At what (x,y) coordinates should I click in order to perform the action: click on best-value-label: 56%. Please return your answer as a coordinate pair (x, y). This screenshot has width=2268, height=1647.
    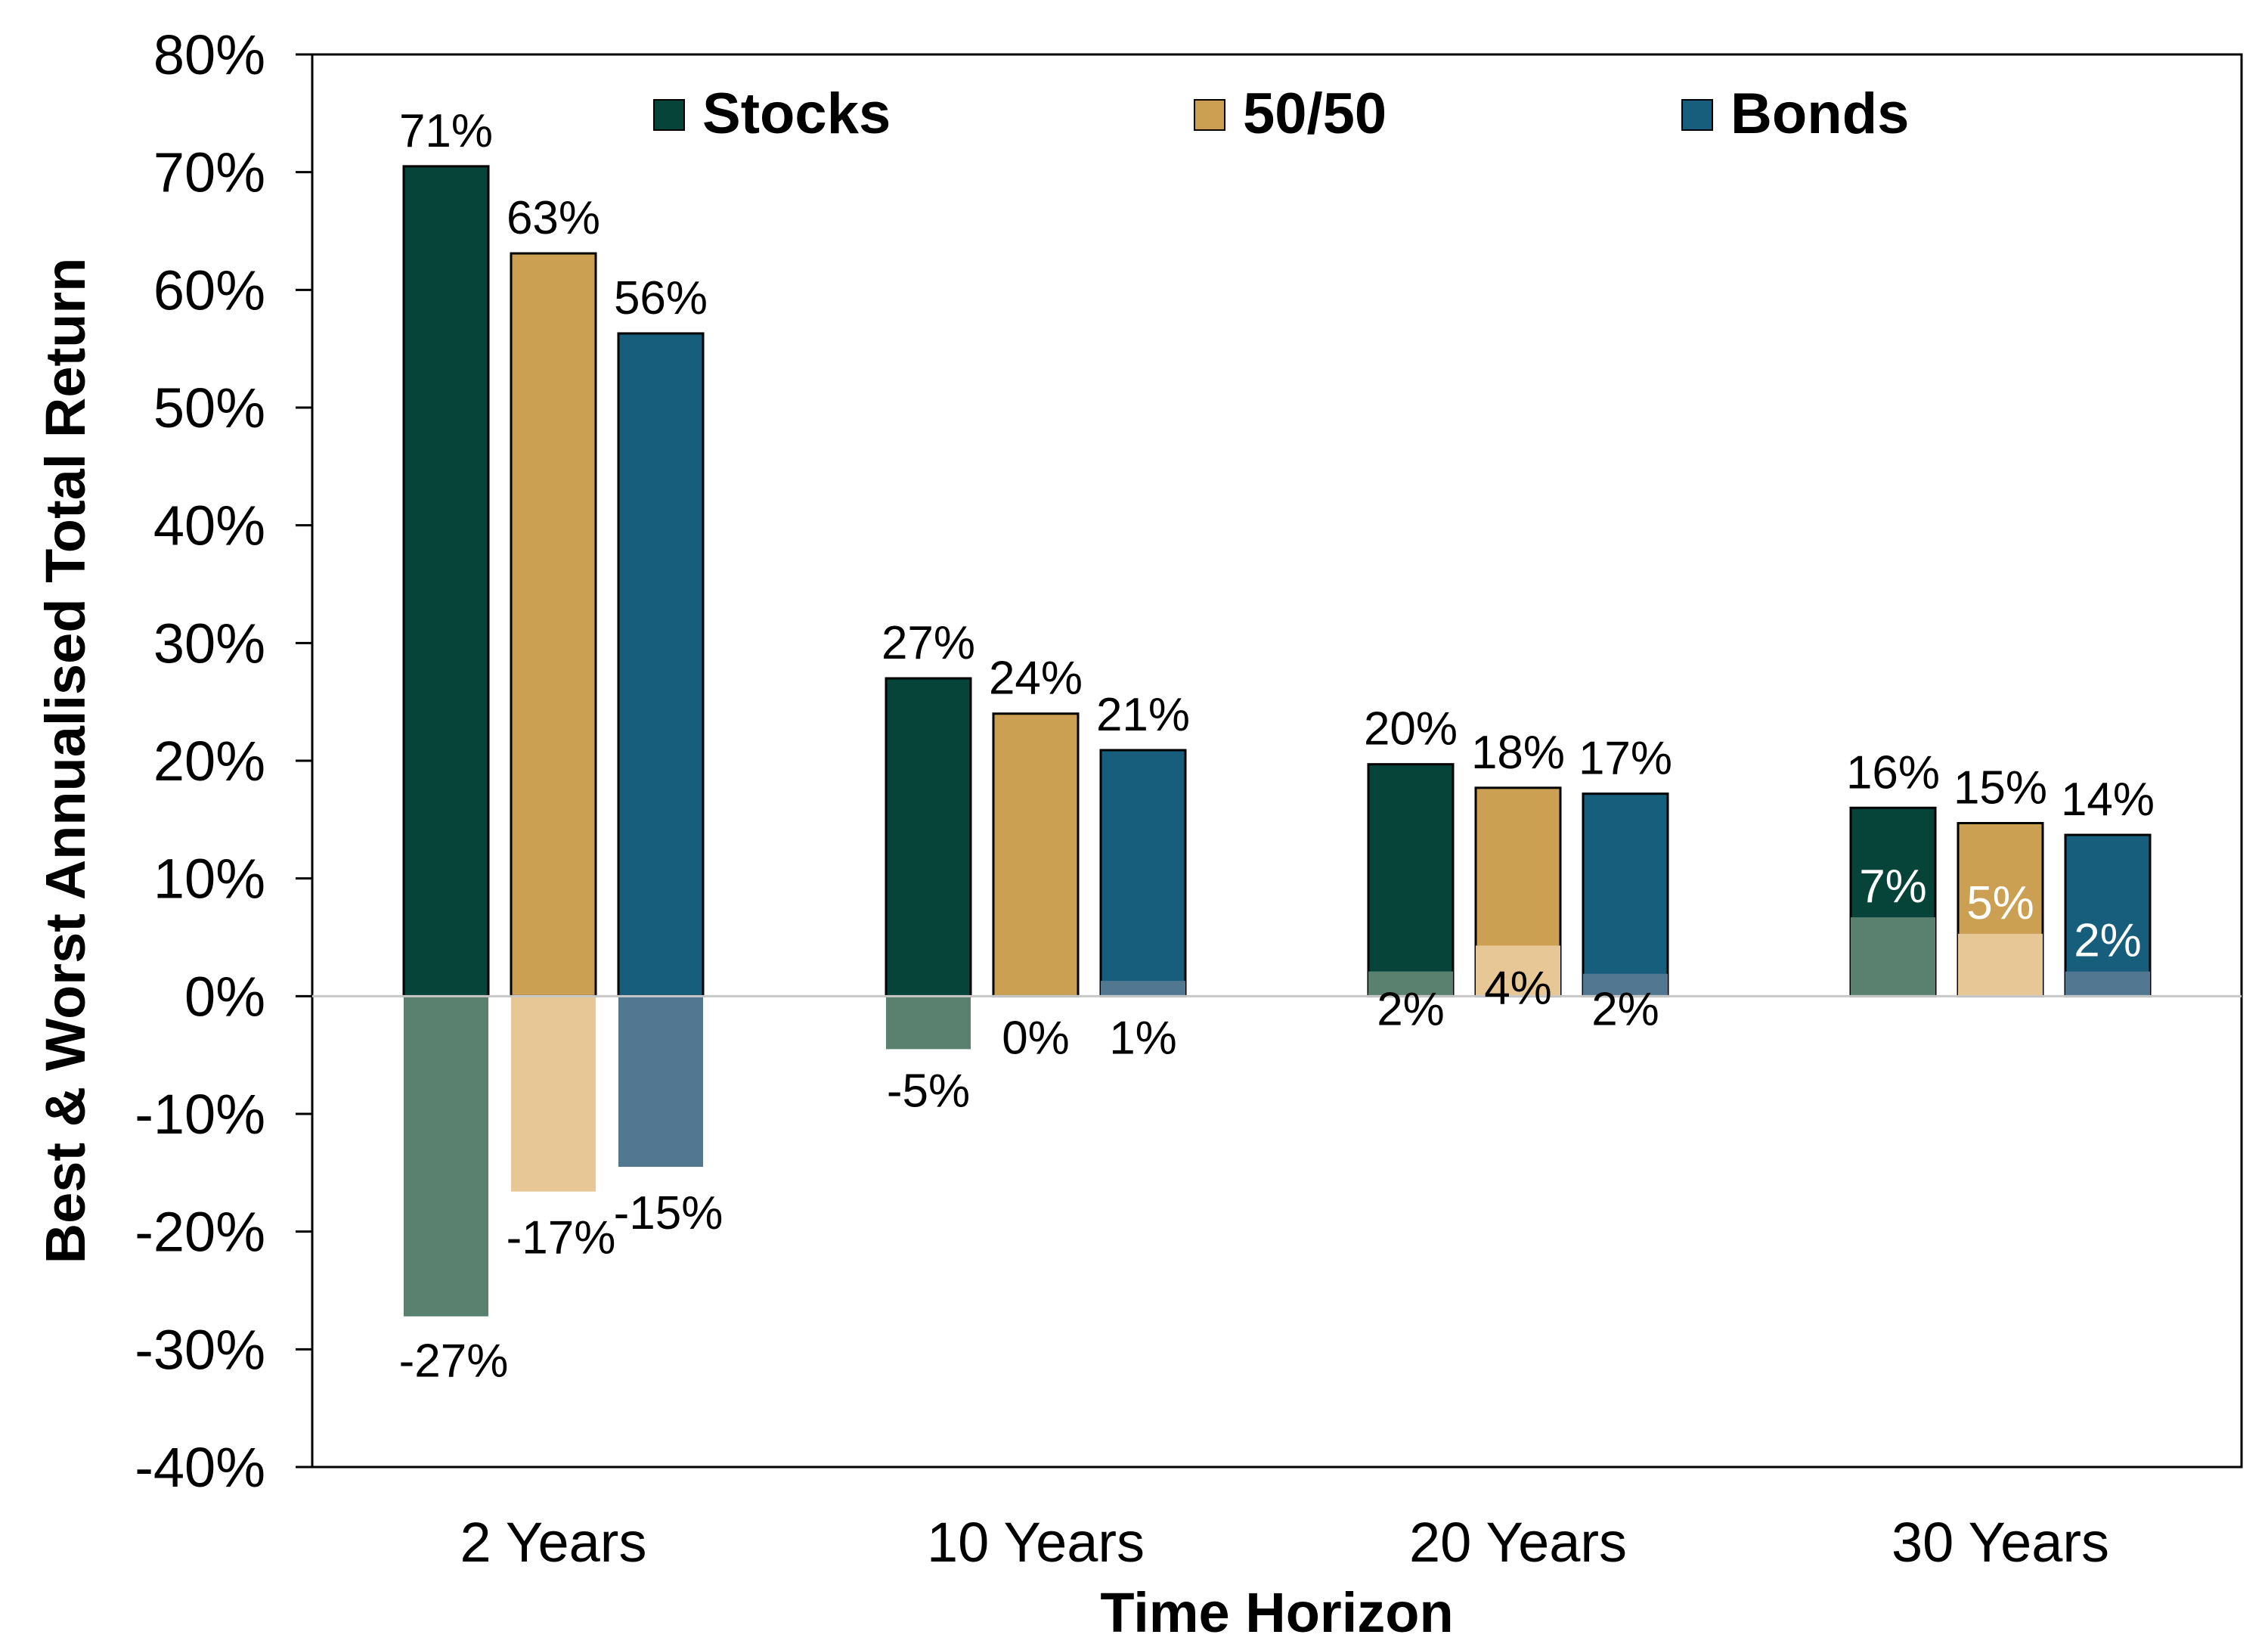
    Looking at the image, I should click on (661, 298).